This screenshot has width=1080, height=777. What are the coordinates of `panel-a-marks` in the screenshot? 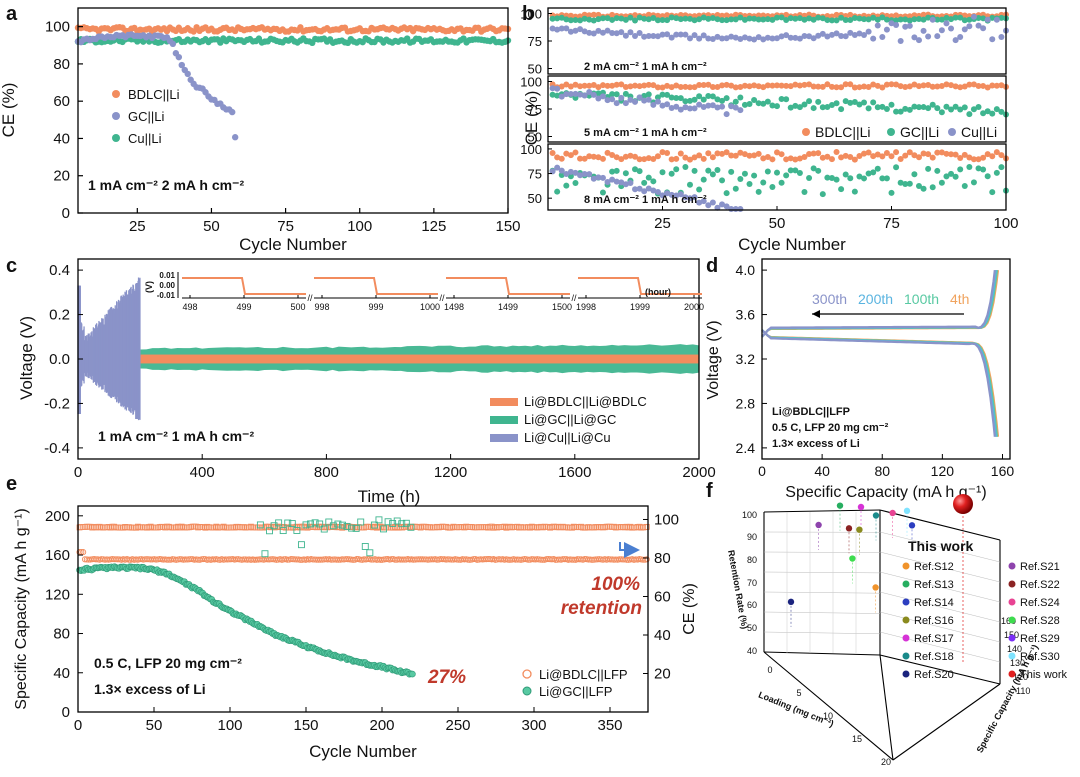 It's located at (293, 82).